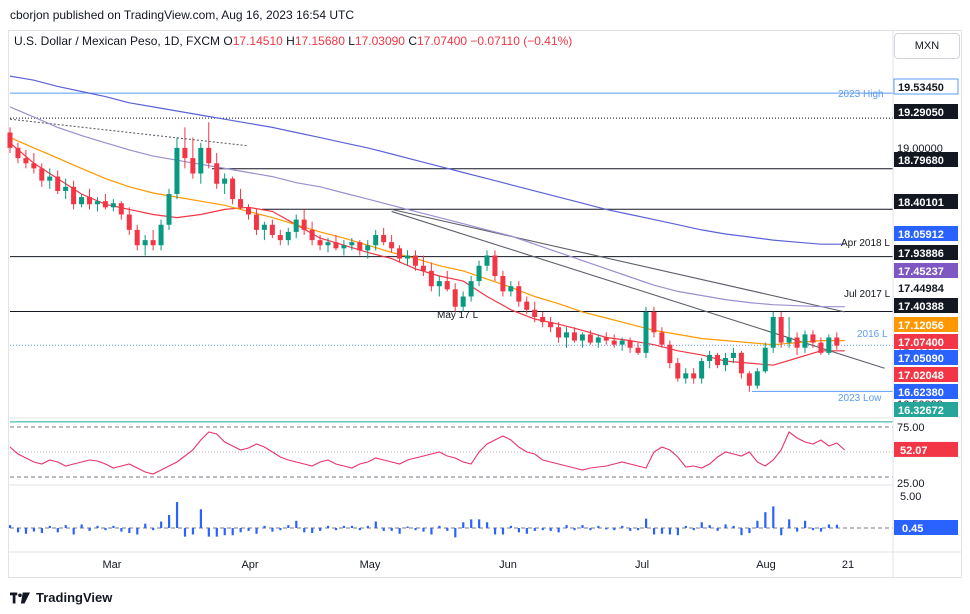 The height and width of the screenshot is (614, 970). I want to click on footer-brand: TradingView, so click(61, 597).